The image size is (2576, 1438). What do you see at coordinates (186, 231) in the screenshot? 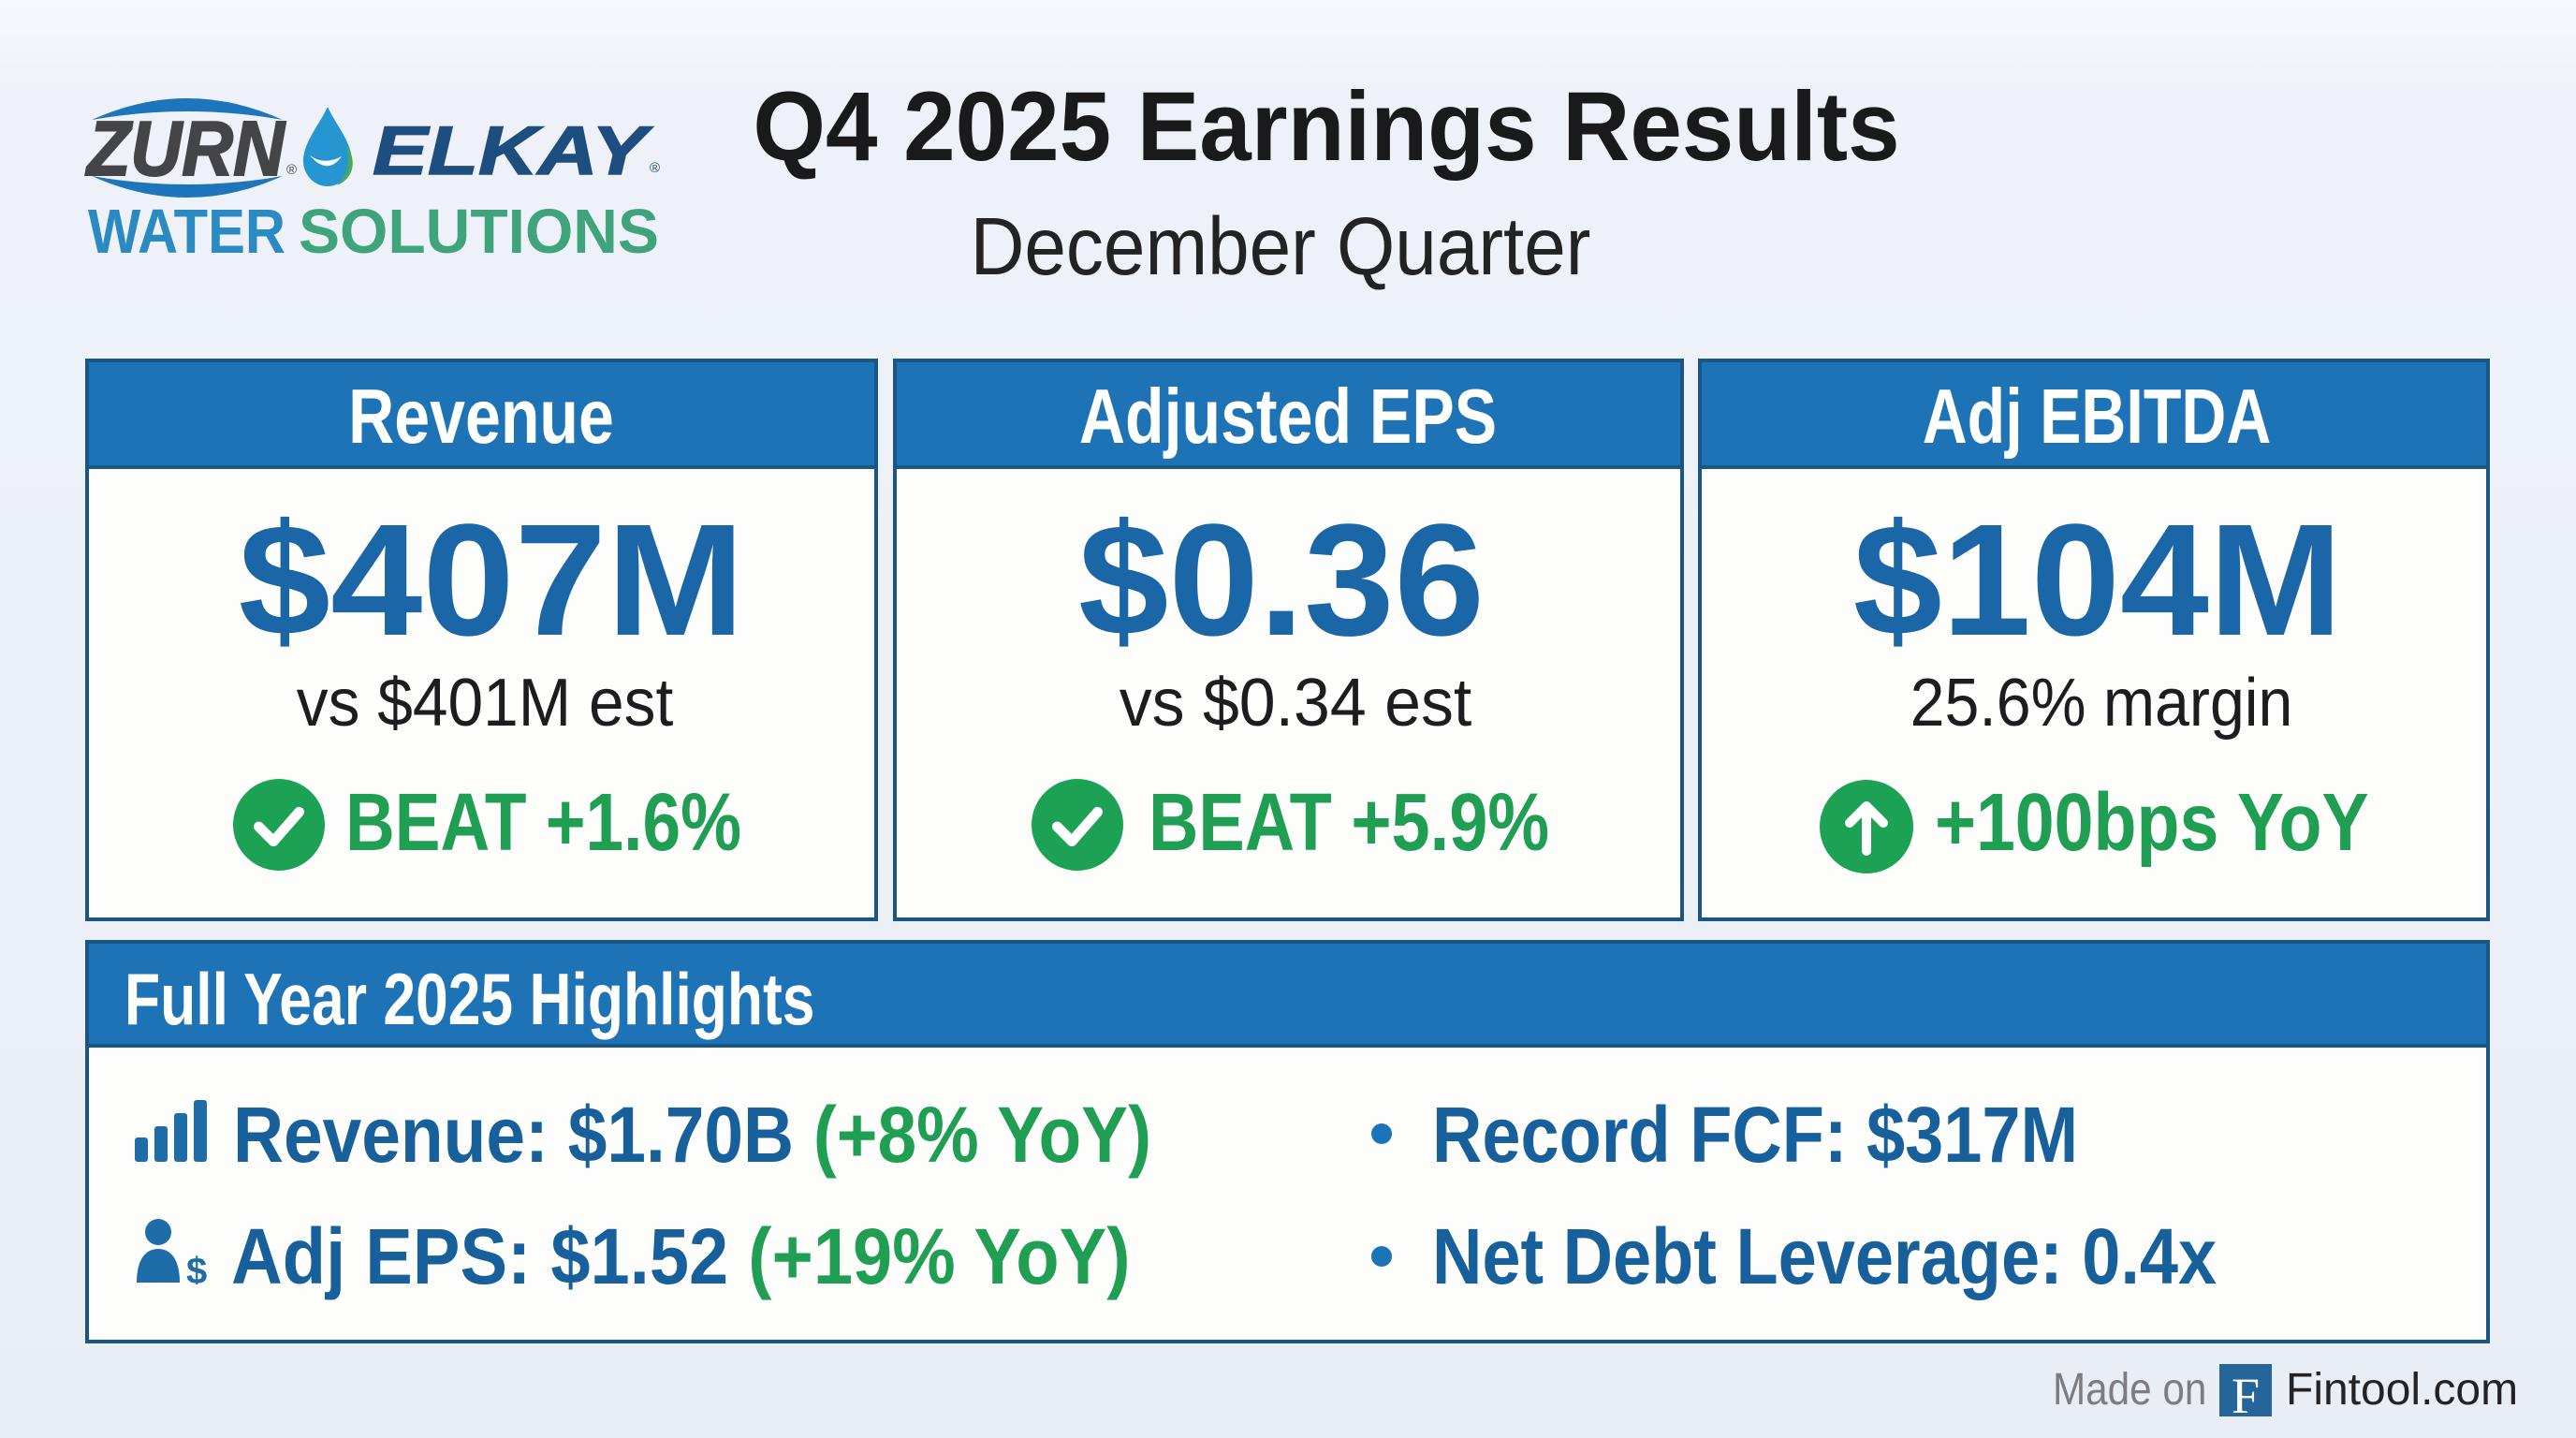
I see `svg-text: WATER` at bounding box center [186, 231].